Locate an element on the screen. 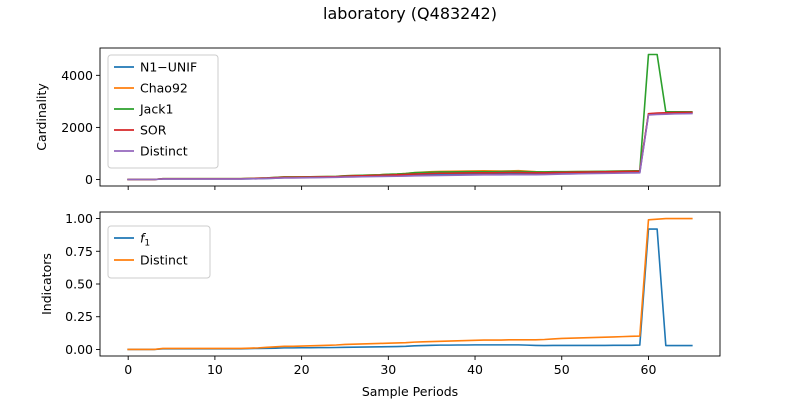  x-tick-label: 0 is located at coordinates (128, 369).